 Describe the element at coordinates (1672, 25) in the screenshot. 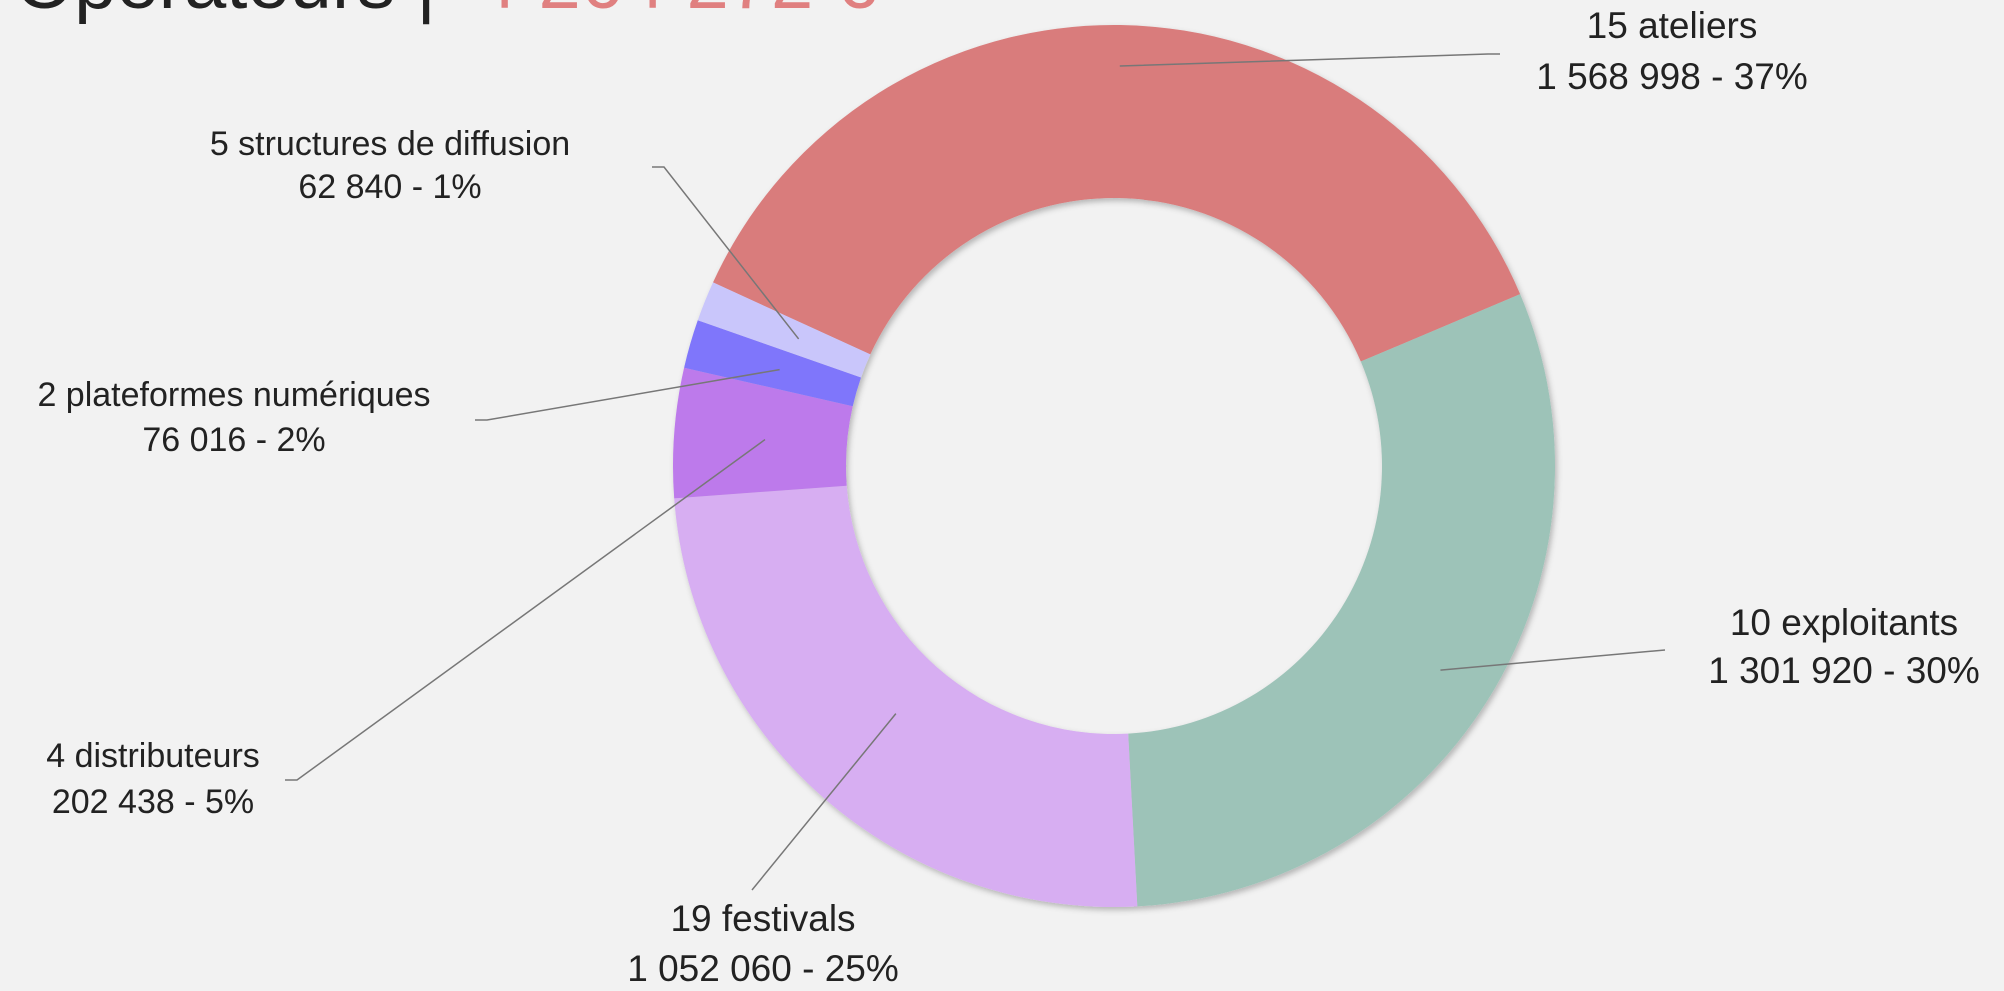

I see `slice-label: 15 ateliers` at that location.